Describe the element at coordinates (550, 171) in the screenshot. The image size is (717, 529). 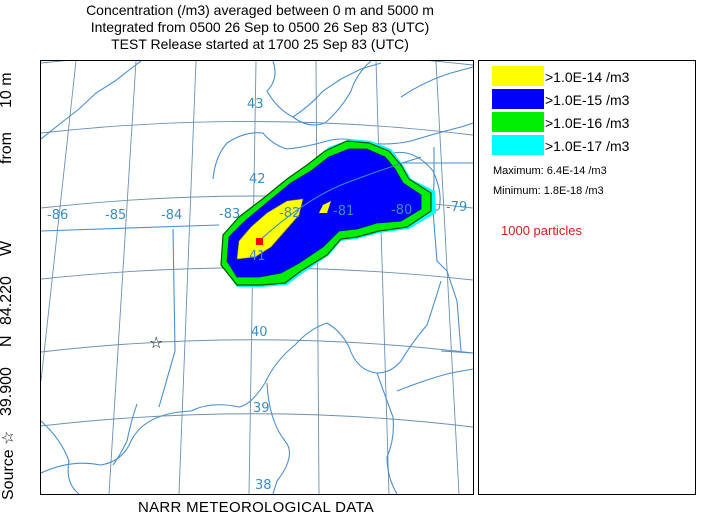
I see `maximum-stat: Maximum: 6.4E-14 /m3` at that location.